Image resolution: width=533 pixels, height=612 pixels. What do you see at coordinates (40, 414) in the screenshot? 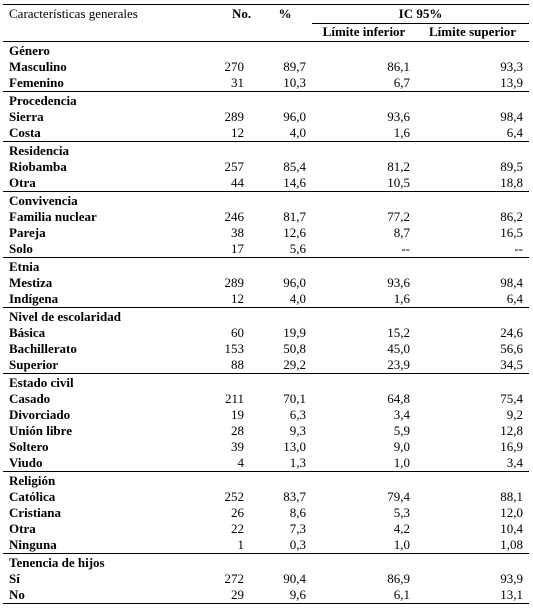
I see `row-label: Divorciado` at bounding box center [40, 414].